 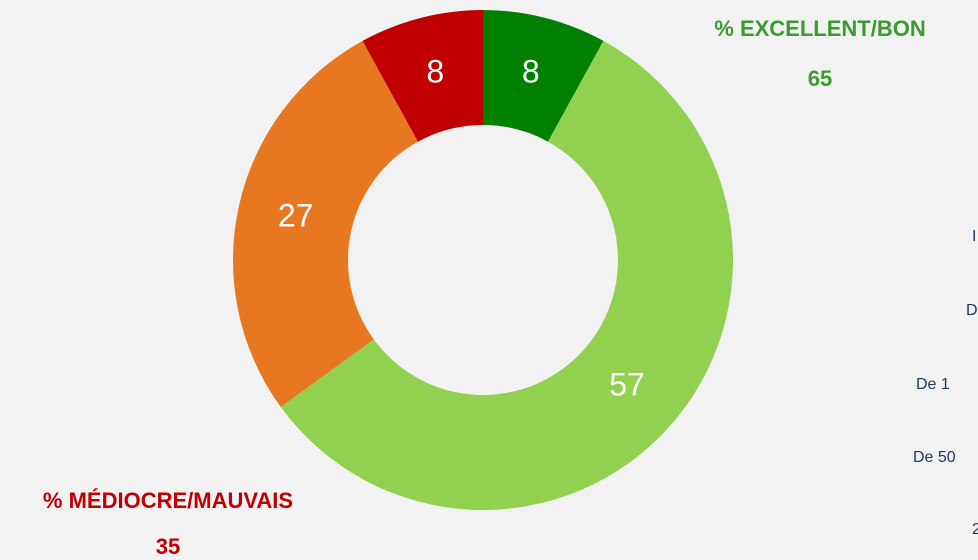 I want to click on summary-value: 35, so click(x=168, y=546).